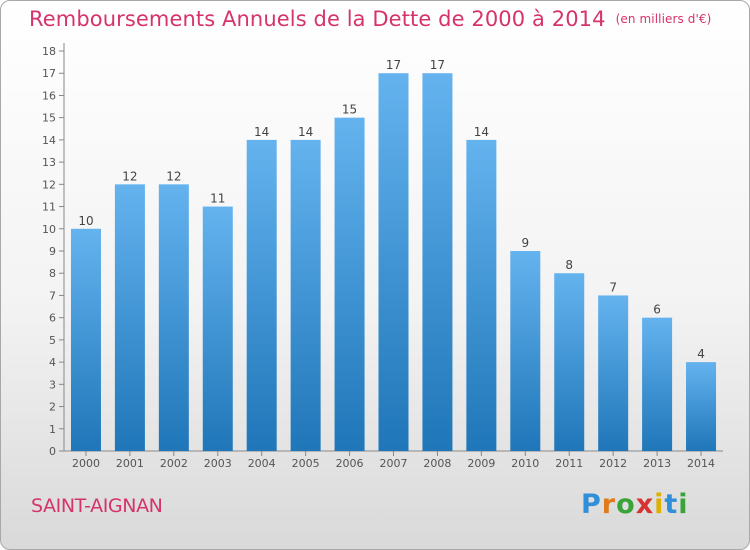 The width and height of the screenshot is (750, 550). Describe the element at coordinates (701, 463) in the screenshot. I see `x-tick-label: 2014` at that location.